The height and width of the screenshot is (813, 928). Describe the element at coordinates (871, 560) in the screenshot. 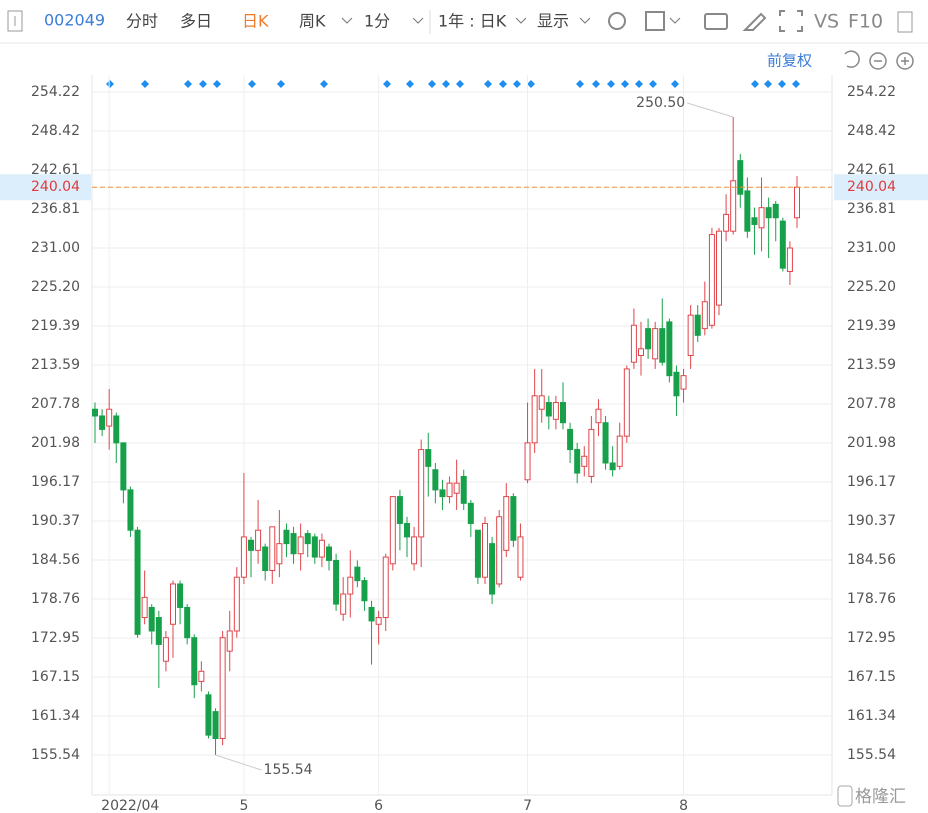

I see `y-tick-label-right: 184.56` at that location.